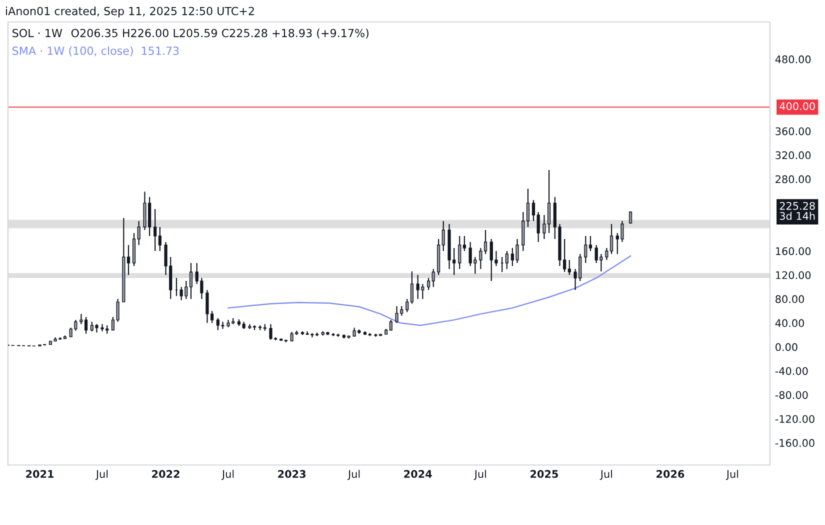  What do you see at coordinates (794, 443) in the screenshot?
I see `y-tick-label: -160.00` at bounding box center [794, 443].